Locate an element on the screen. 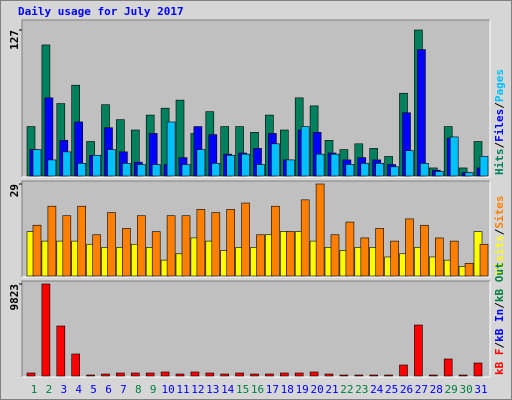 The height and width of the screenshot is (400, 512). x-tick-label: 19 is located at coordinates (302, 389).